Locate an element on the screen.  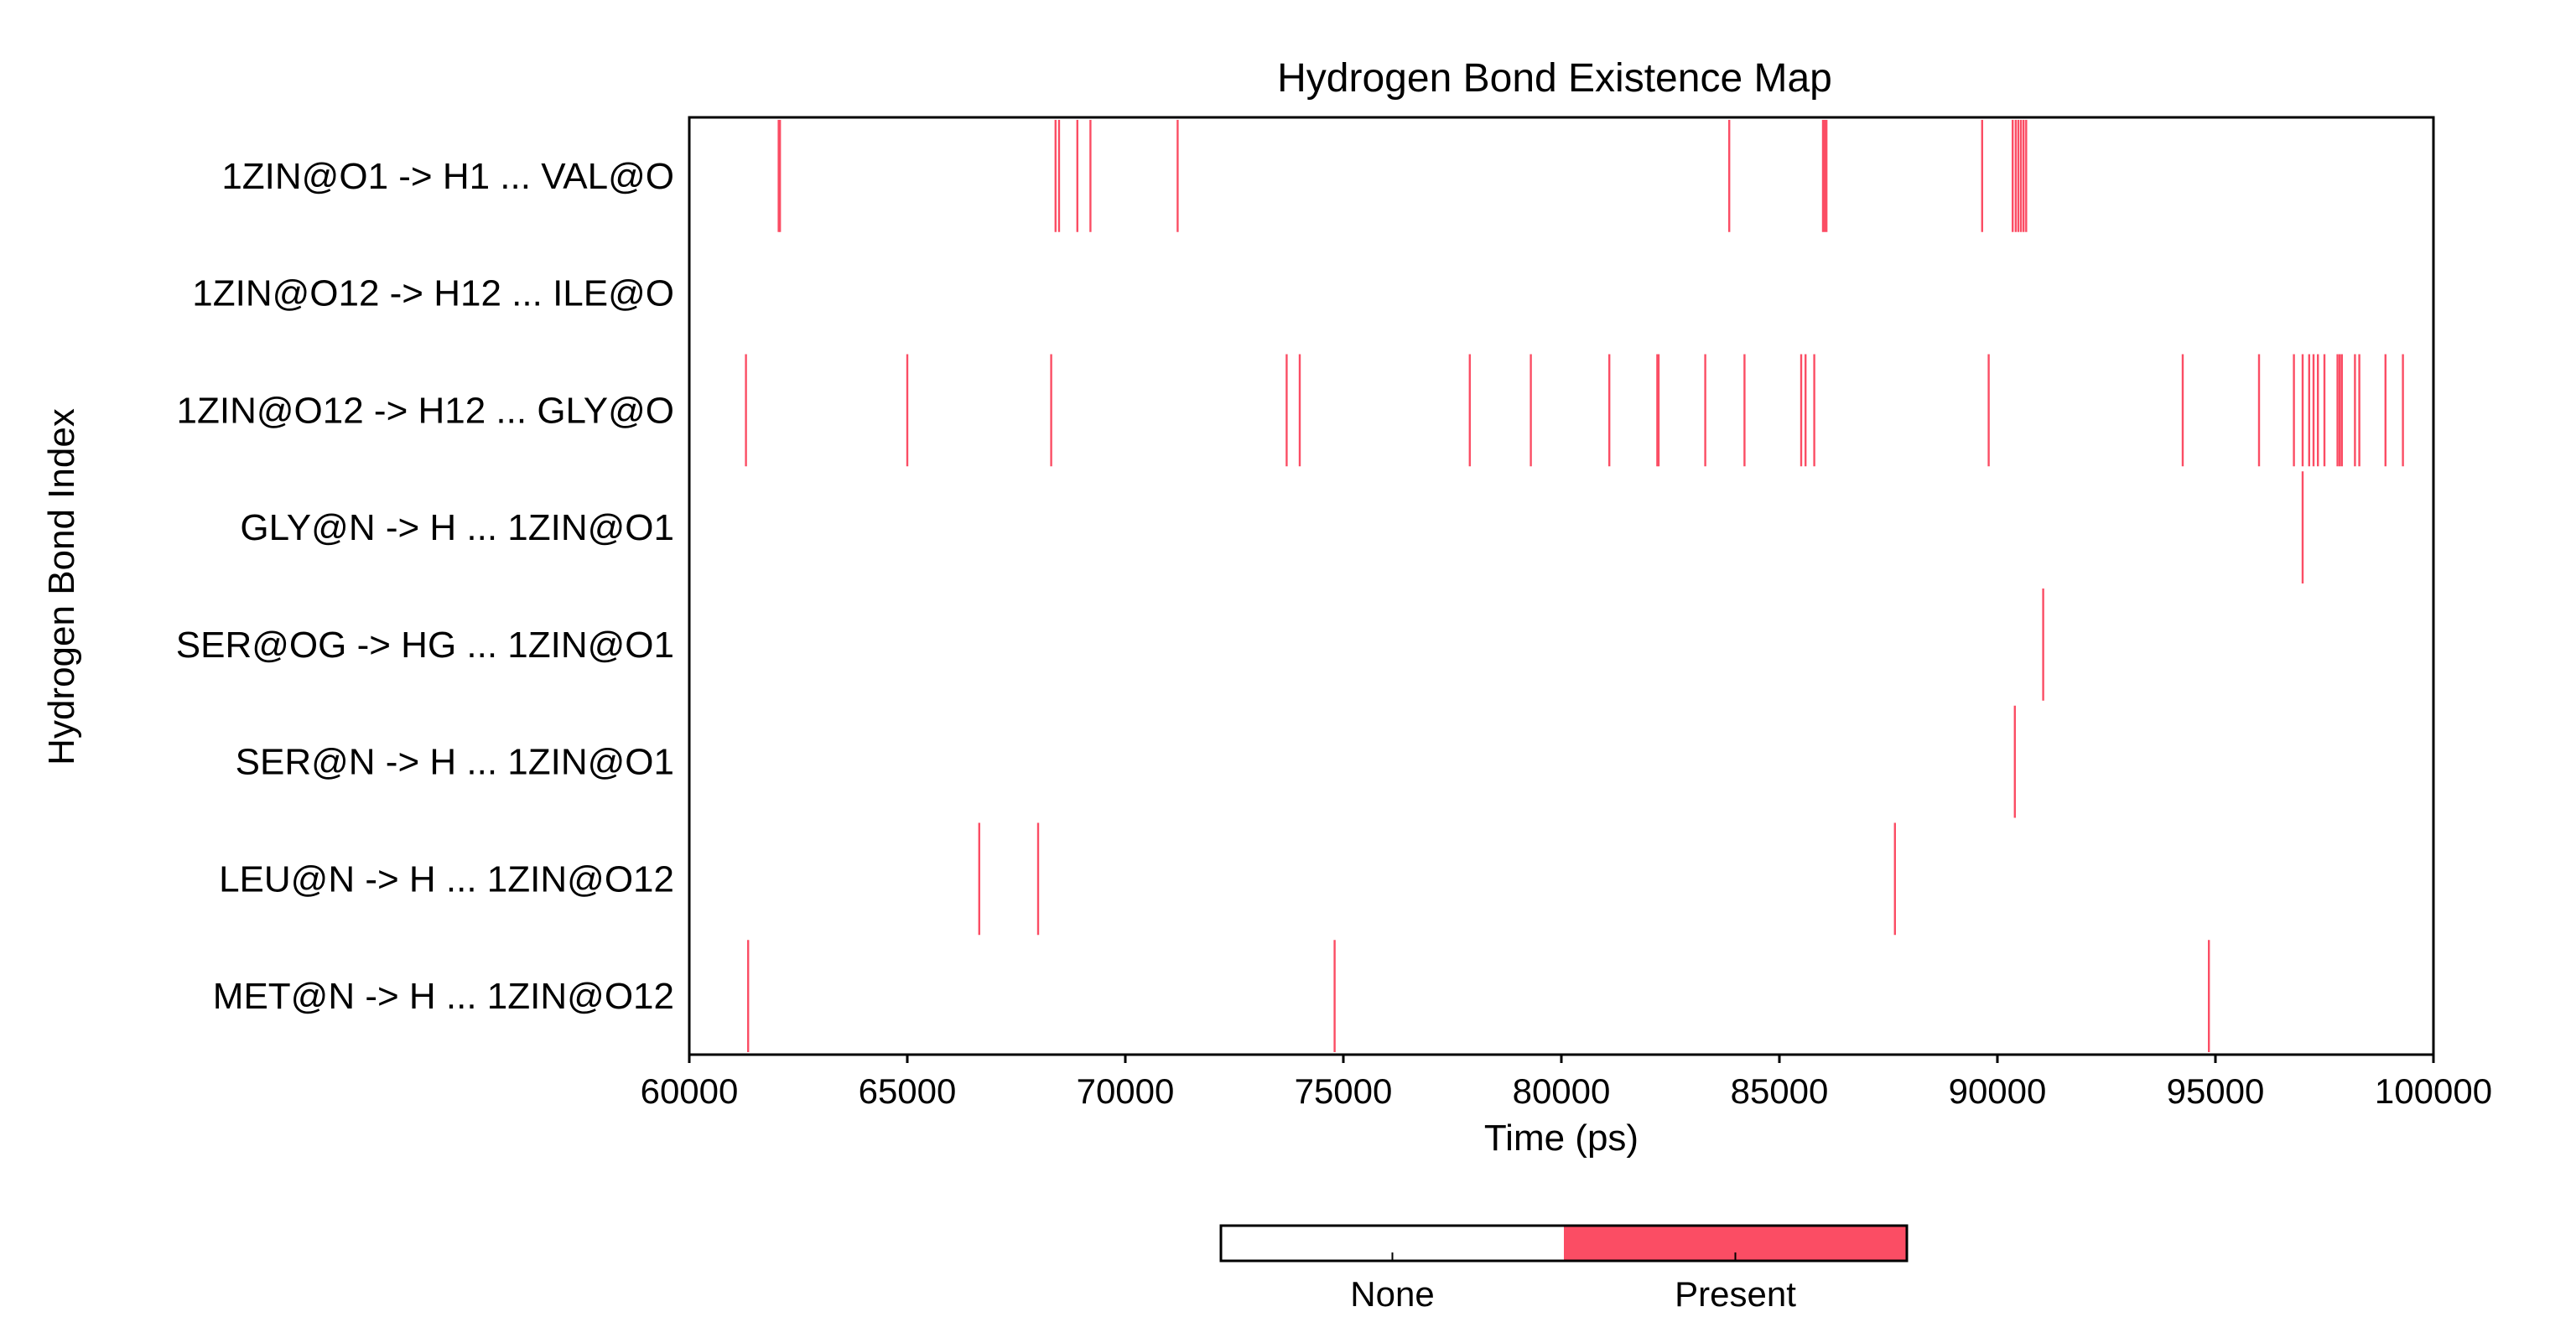
x-tick-label: 60000 is located at coordinates (690, 1091).